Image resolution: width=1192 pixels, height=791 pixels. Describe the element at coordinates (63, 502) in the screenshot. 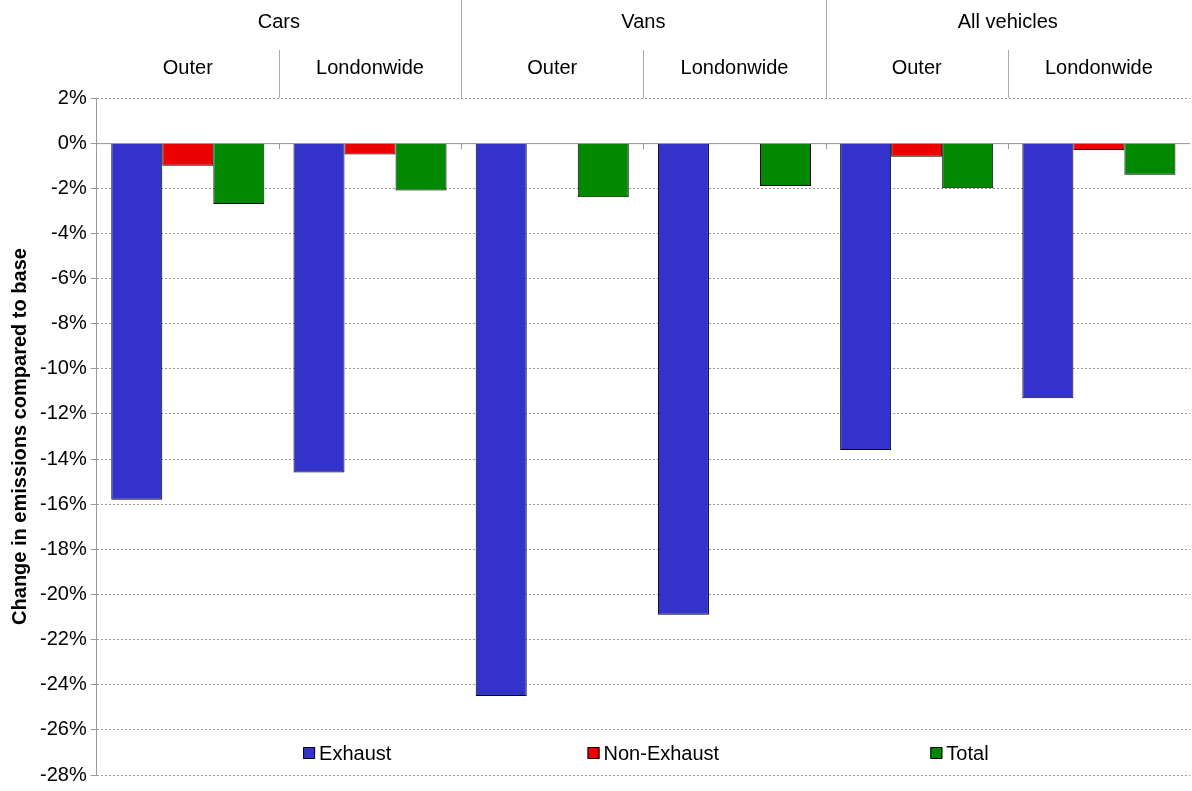

I see `y-tick-label: -16%` at that location.